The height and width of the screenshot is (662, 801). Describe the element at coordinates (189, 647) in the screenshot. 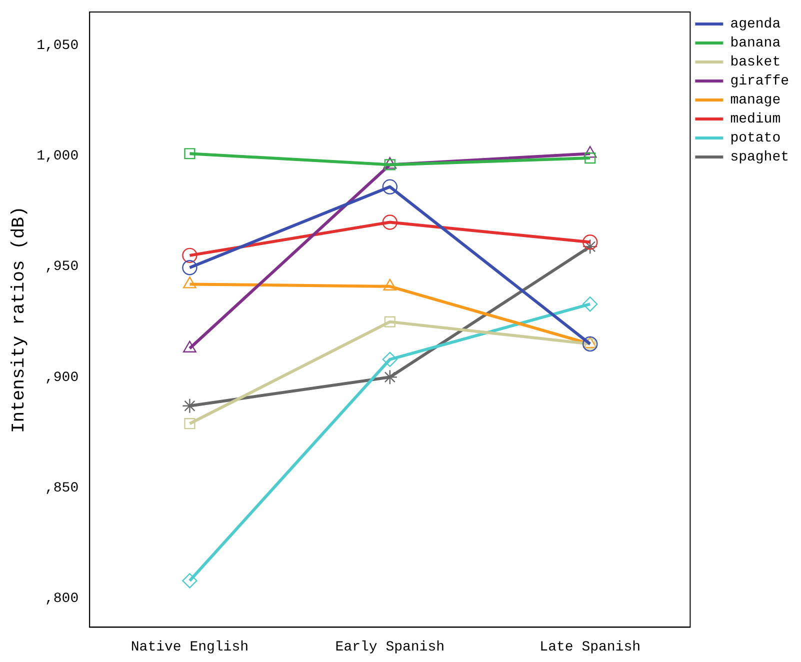

I see `x-tick-label: Native English` at that location.